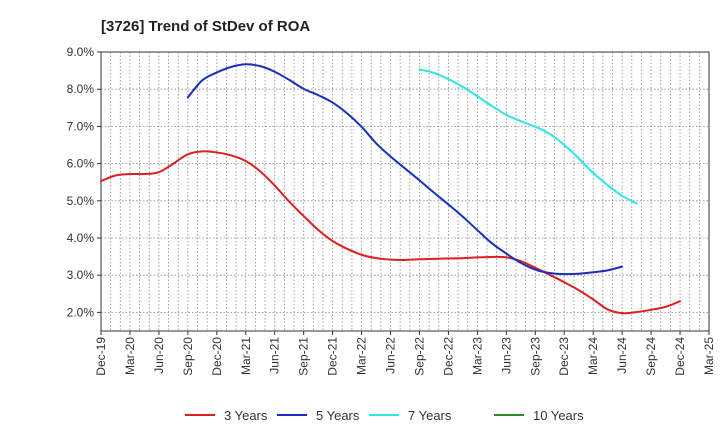  What do you see at coordinates (564, 356) in the screenshot?
I see `x-tick-label: Dec-23` at bounding box center [564, 356].